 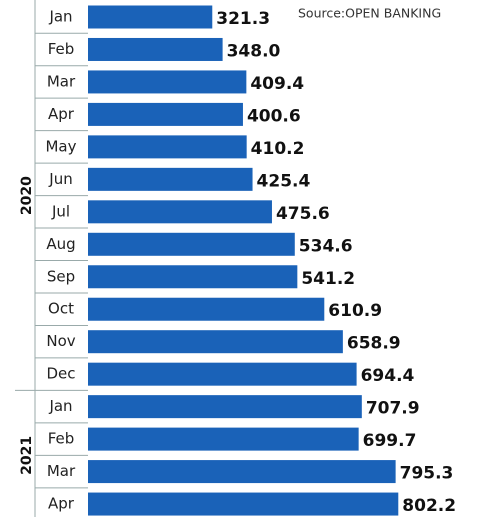 What do you see at coordinates (328, 279) in the screenshot?
I see `value-label: 541.2` at bounding box center [328, 279].